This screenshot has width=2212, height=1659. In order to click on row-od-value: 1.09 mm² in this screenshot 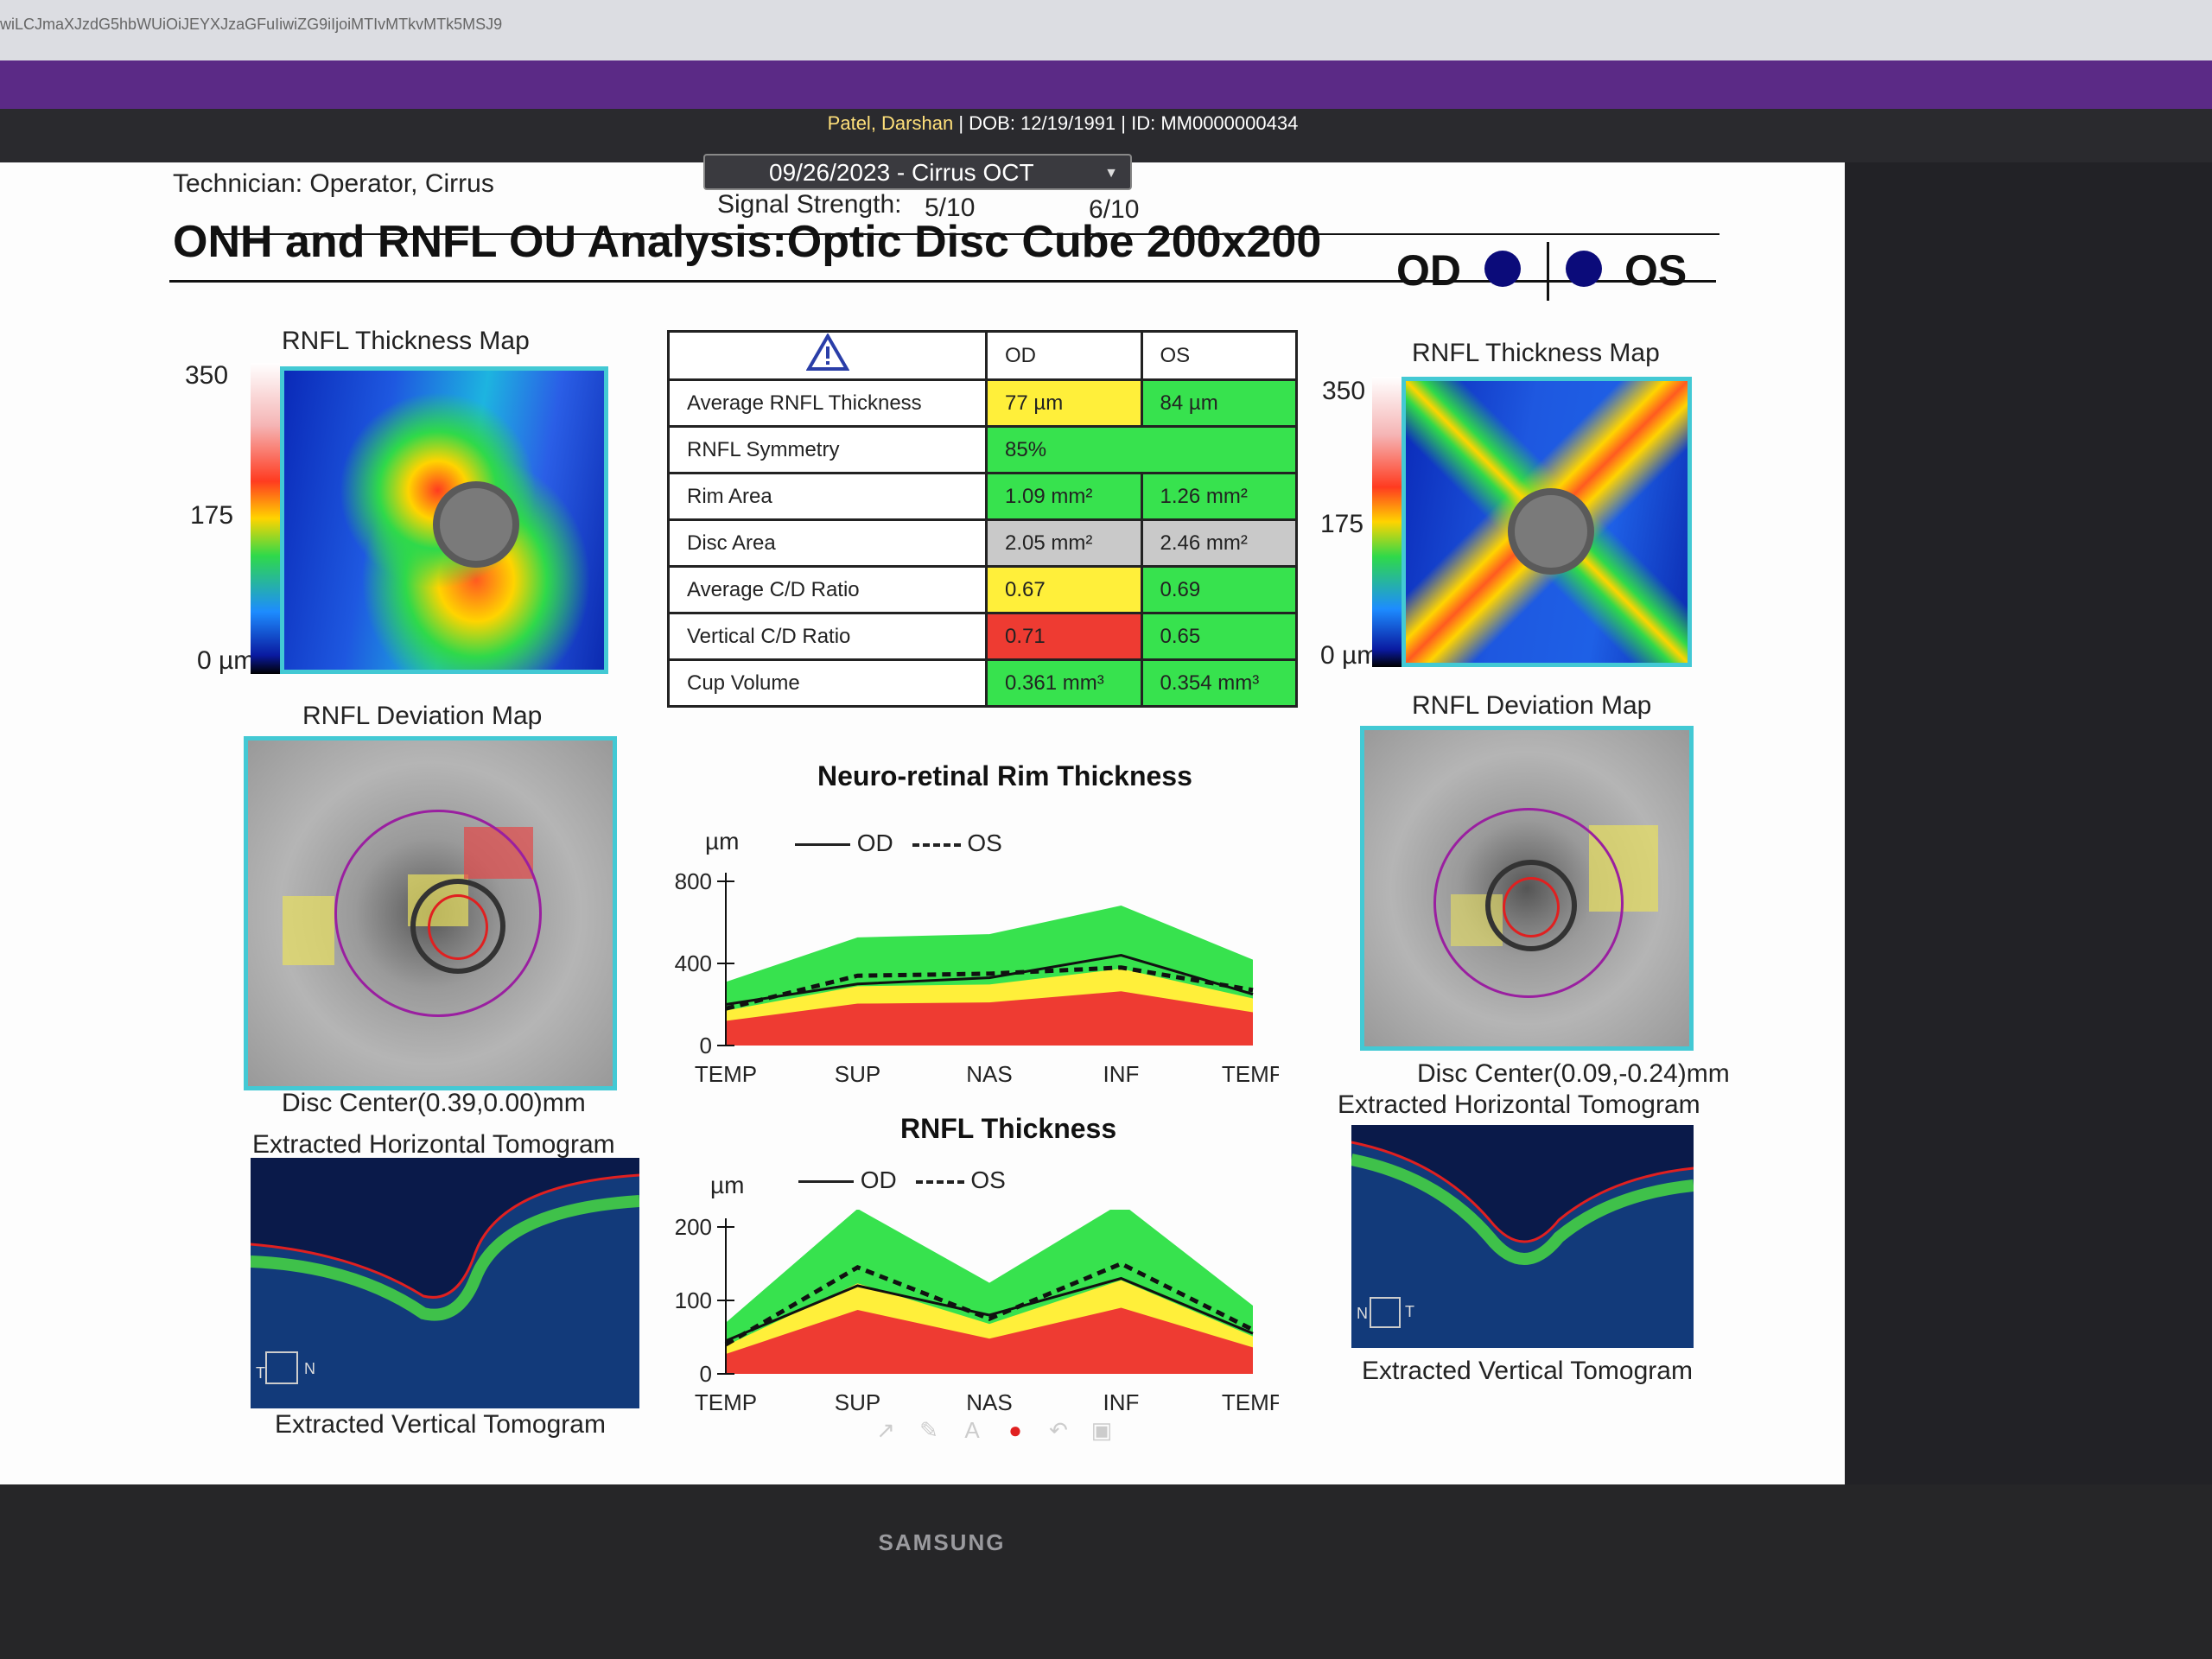, I will do `click(1064, 496)`.